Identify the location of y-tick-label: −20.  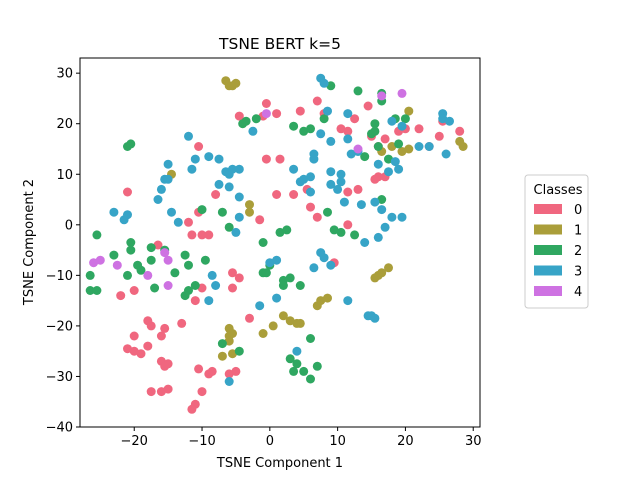
(59, 326).